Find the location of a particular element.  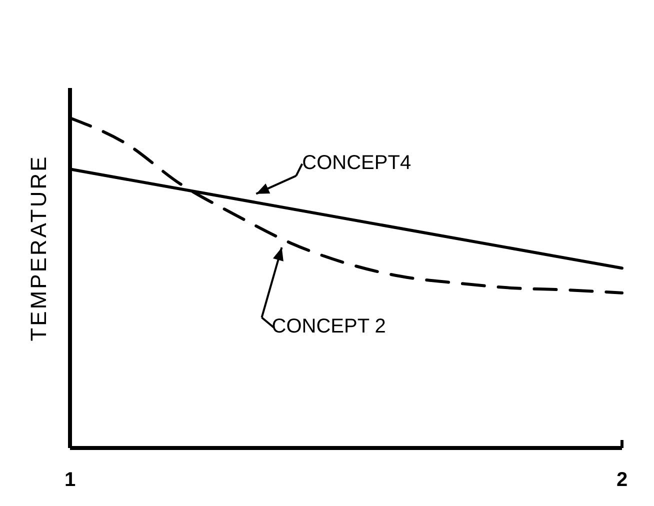

x-tick-label: 2 is located at coordinates (622, 480).